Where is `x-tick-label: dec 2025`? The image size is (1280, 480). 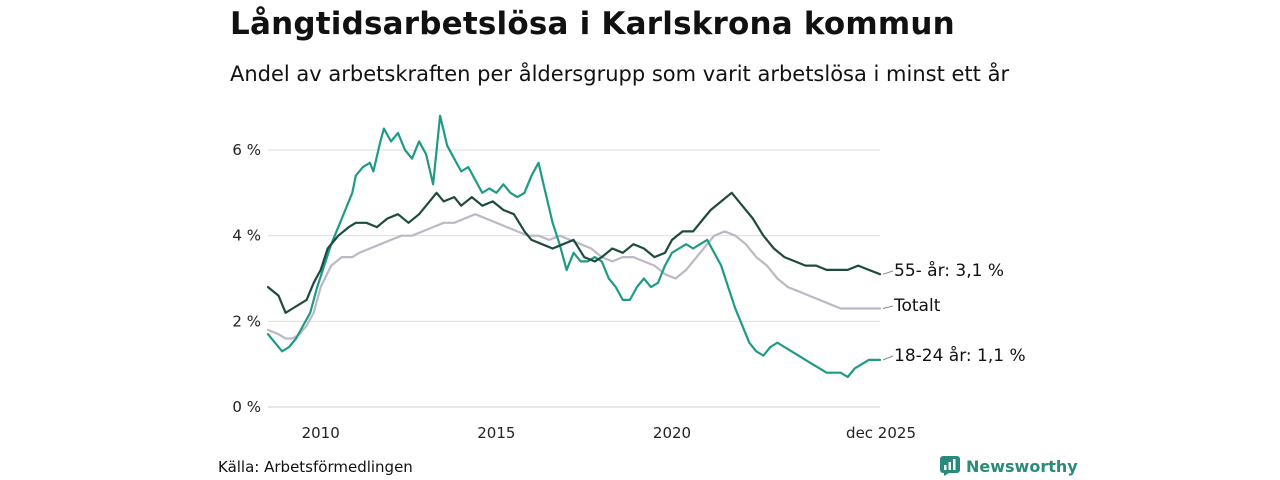 x-tick-label: dec 2025 is located at coordinates (881, 433).